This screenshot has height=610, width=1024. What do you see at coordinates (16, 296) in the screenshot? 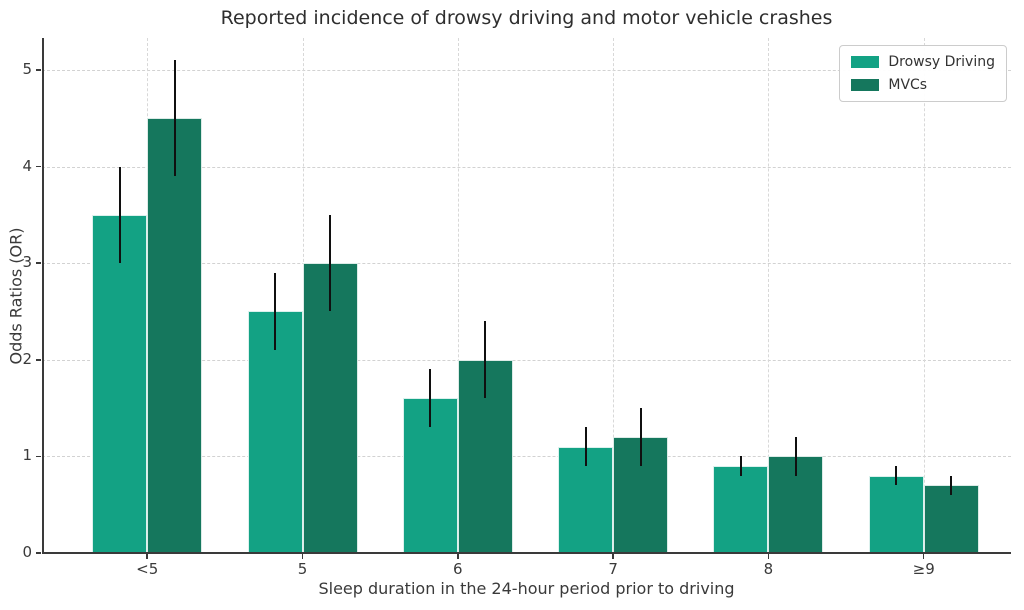
I see `y-axis-label: Odds Ratios (OR)` at bounding box center [16, 296].